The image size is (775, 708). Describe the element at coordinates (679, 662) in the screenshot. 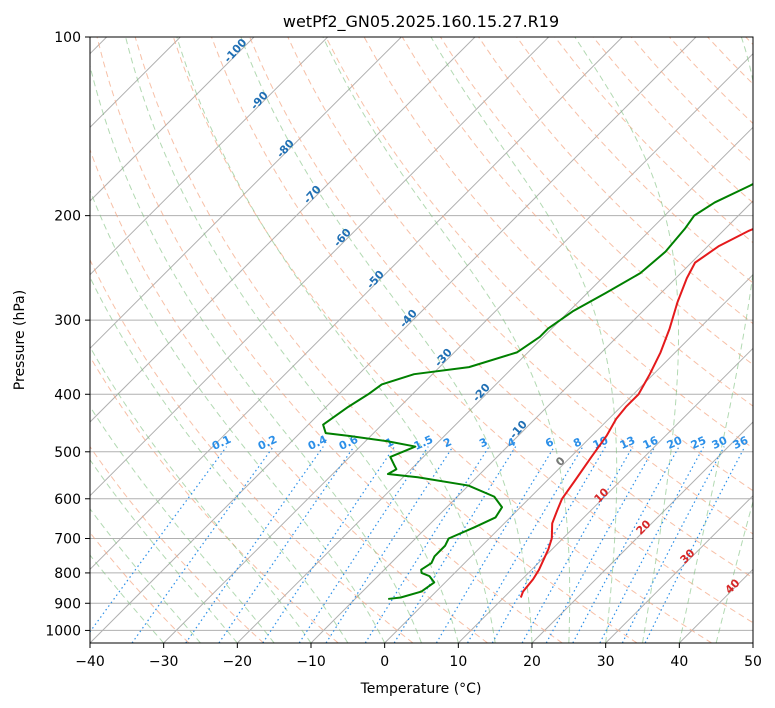

I see `x-tick-label: 40` at that location.